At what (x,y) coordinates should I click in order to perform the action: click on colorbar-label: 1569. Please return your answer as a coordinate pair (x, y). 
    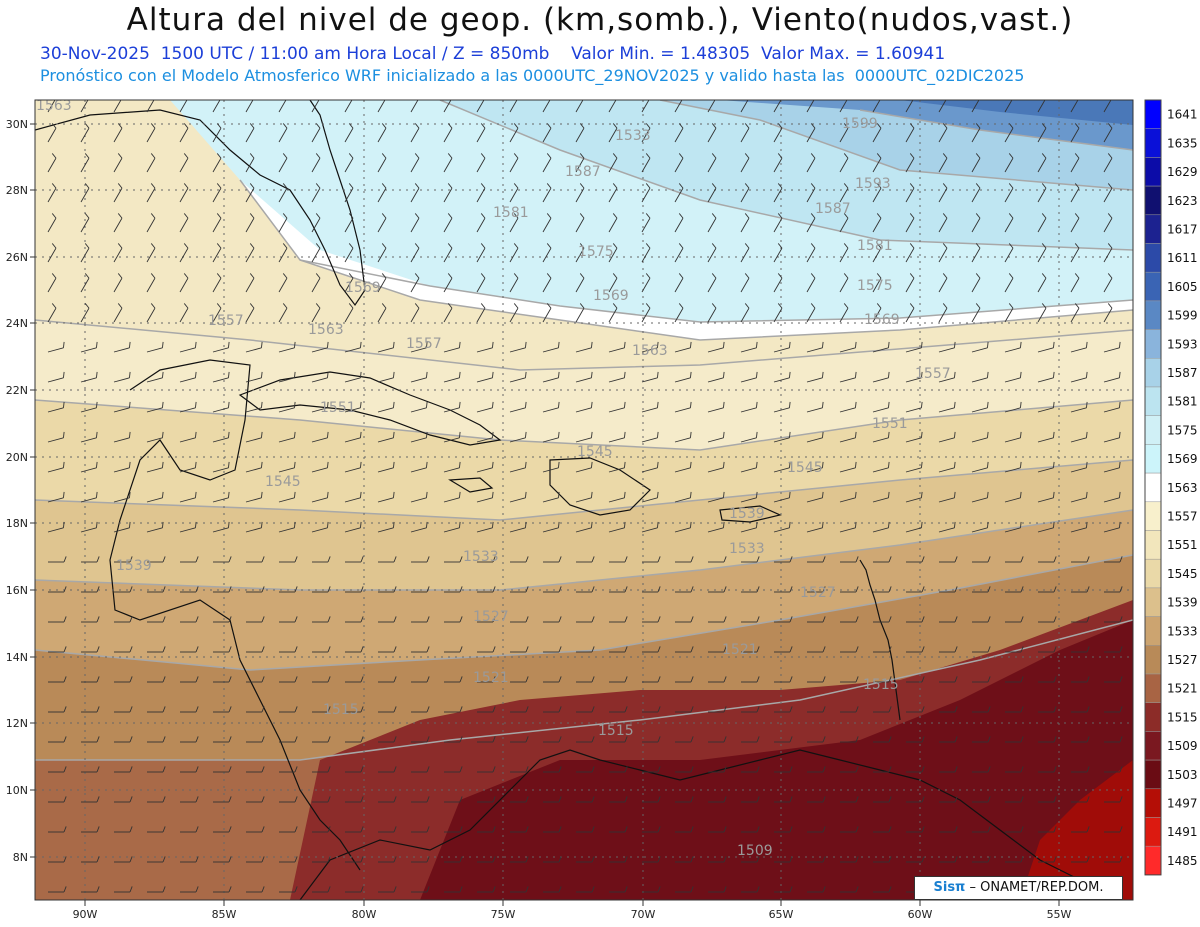
    Looking at the image, I should click on (1182, 459).